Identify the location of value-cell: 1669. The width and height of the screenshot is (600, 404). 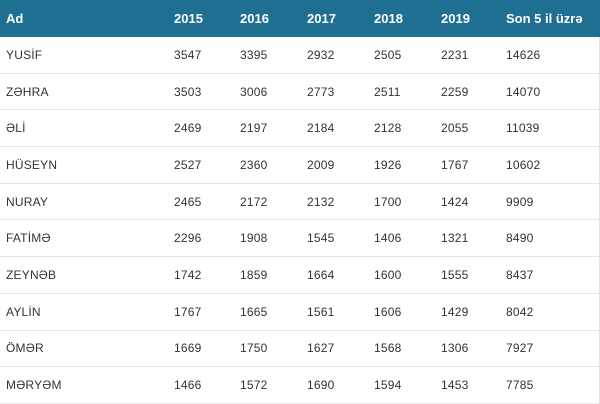
(201, 349).